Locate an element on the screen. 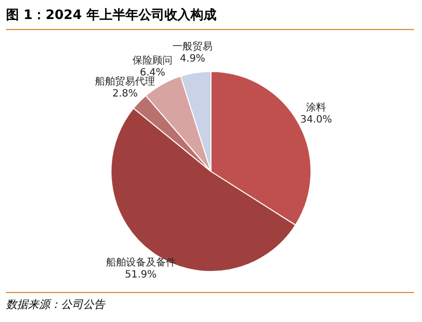 The width and height of the screenshot is (422, 322). data-label: 51.9% is located at coordinates (140, 274).